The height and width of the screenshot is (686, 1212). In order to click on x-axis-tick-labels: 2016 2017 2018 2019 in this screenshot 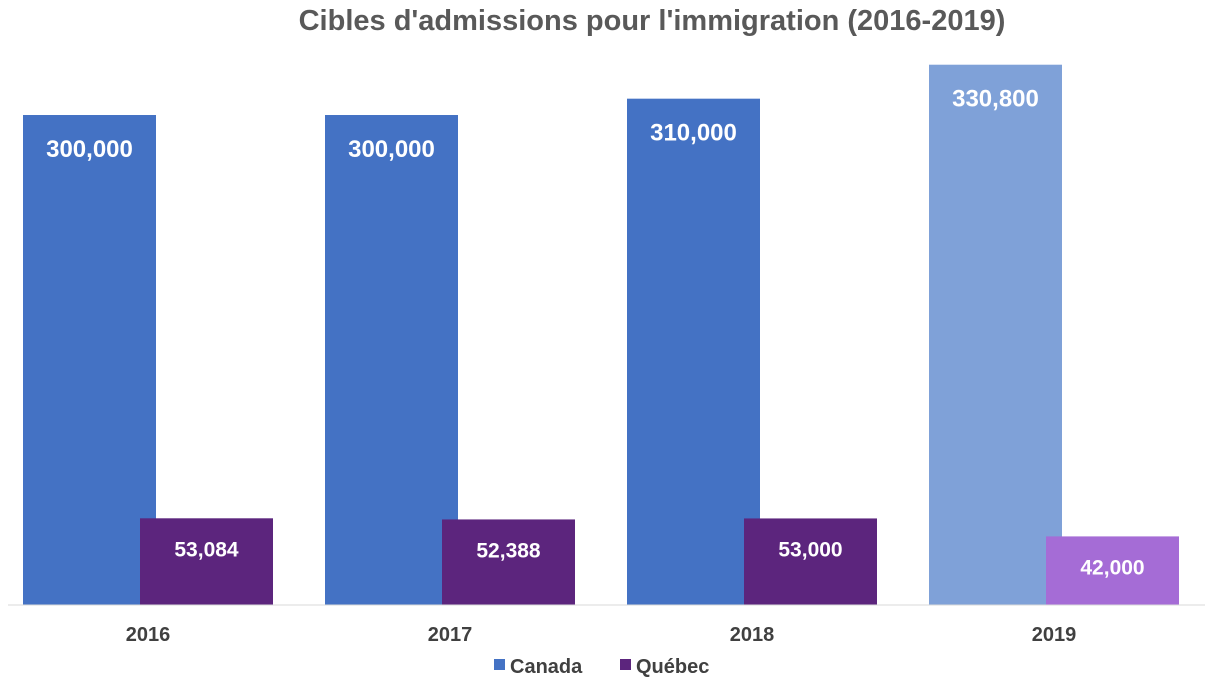, I will do `click(601, 635)`.